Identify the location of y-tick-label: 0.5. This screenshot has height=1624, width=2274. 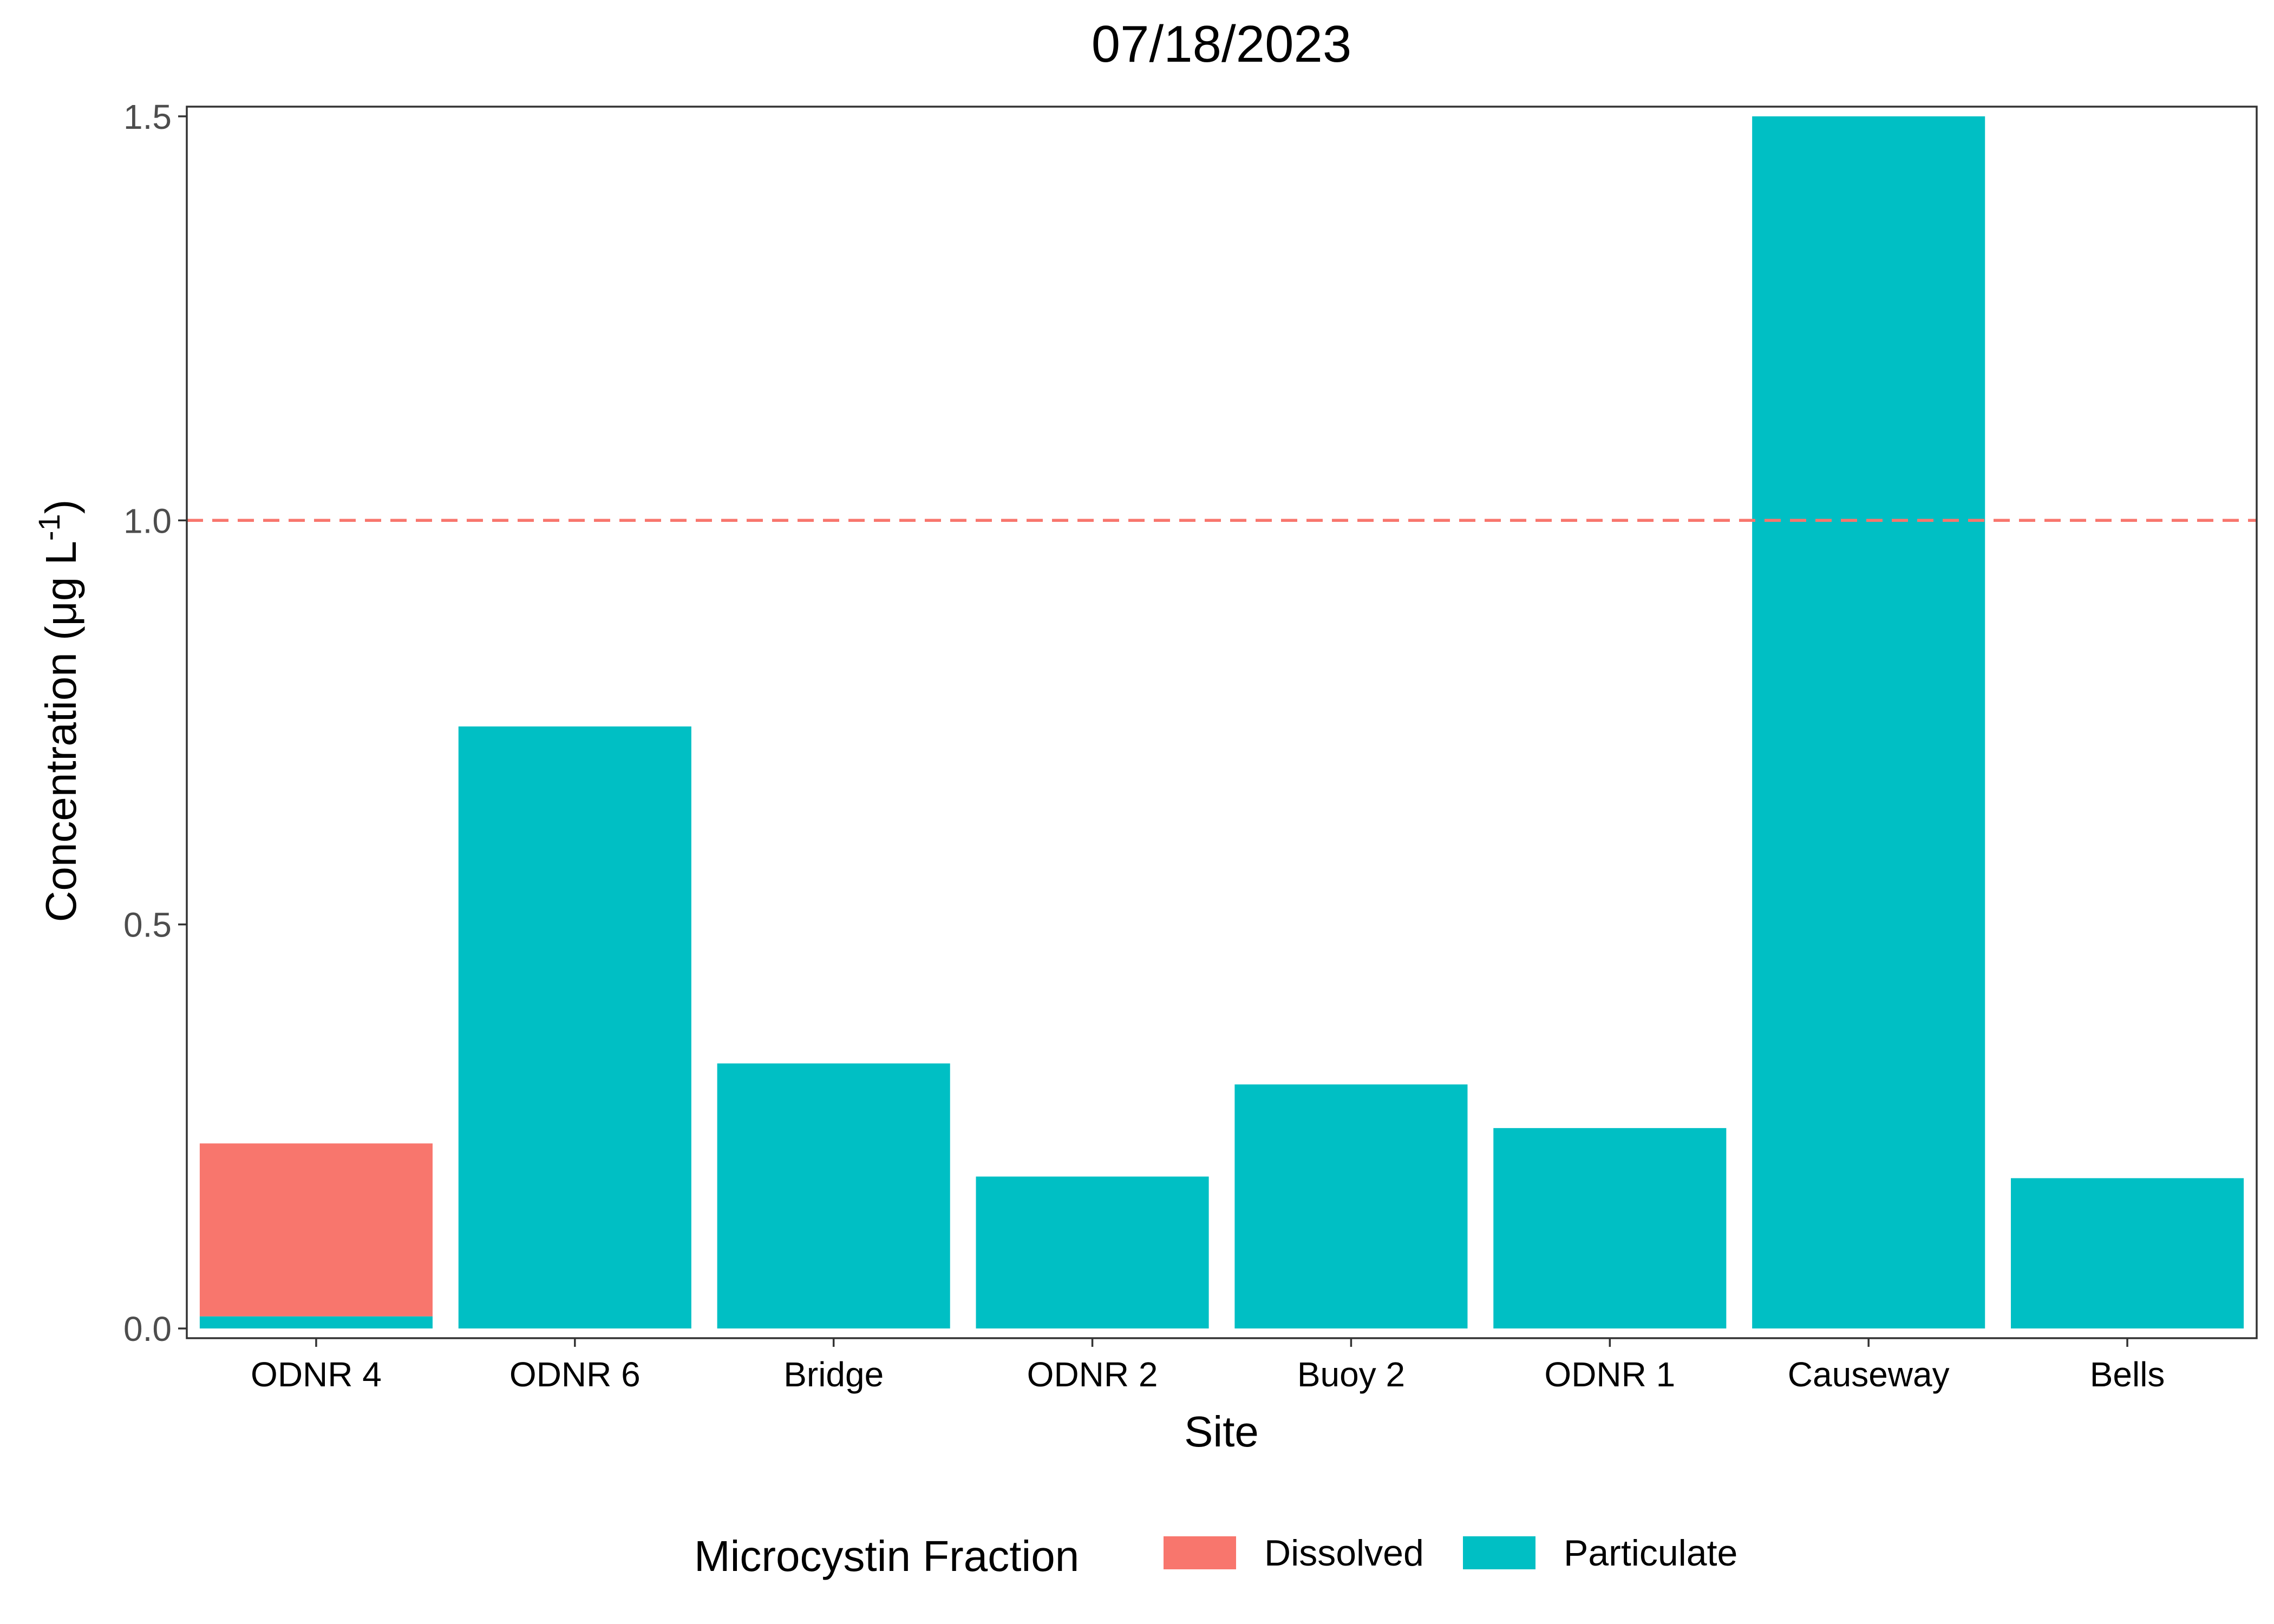
(148, 925).